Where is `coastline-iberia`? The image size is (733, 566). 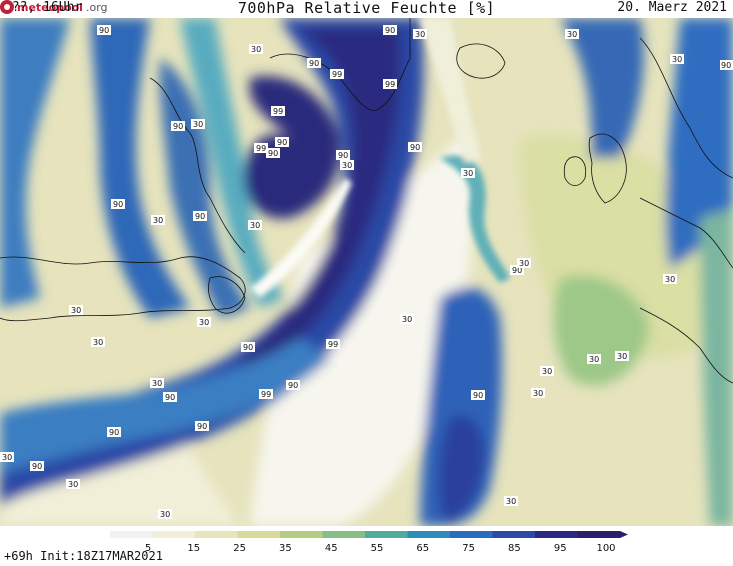
coastline-iberia is located at coordinates (686, 345).